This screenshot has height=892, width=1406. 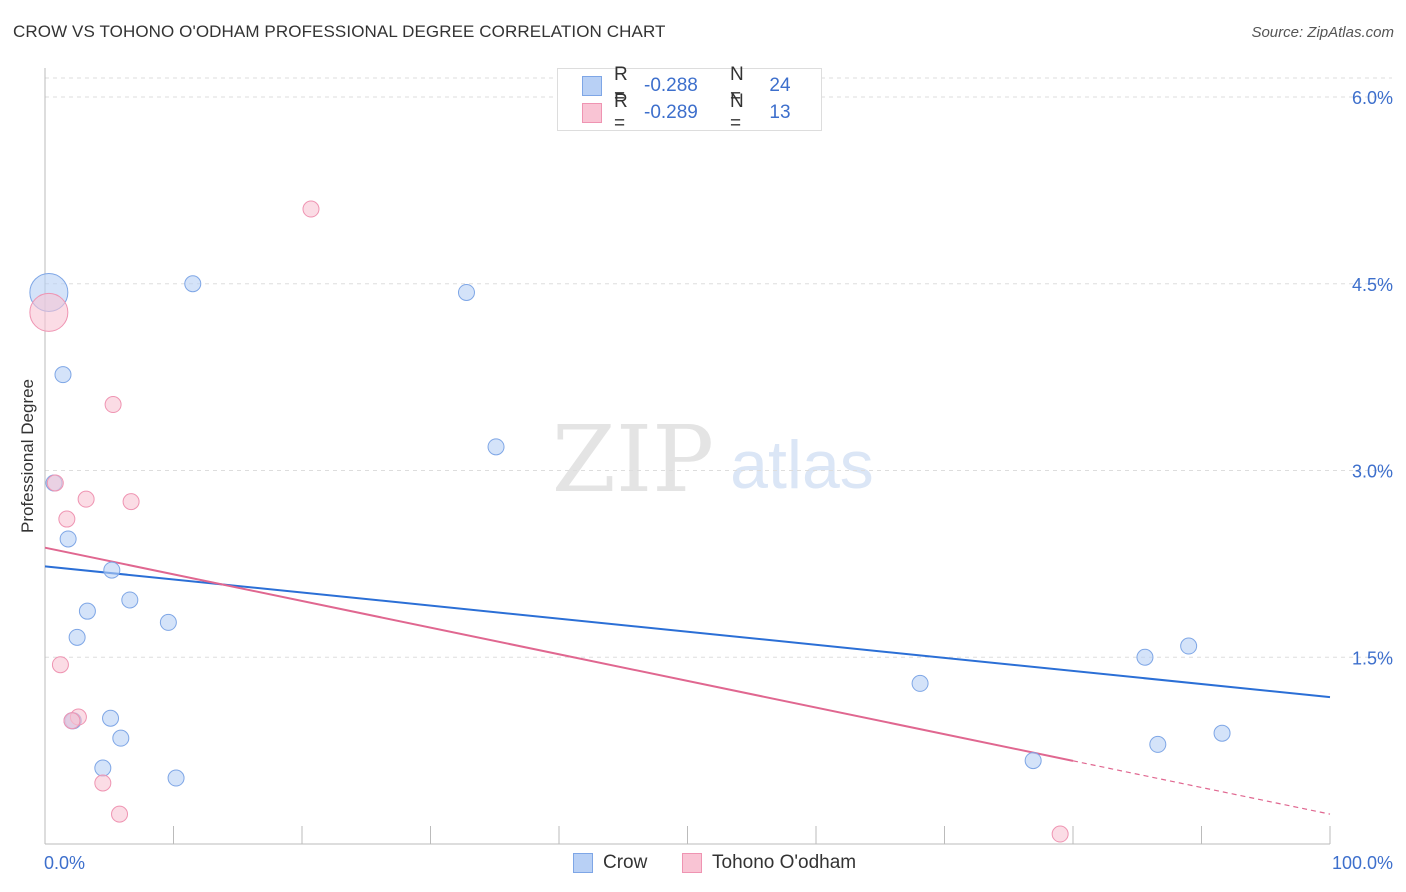 What do you see at coordinates (592, 86) in the screenshot?
I see `legend-swatch-crow` at bounding box center [592, 86].